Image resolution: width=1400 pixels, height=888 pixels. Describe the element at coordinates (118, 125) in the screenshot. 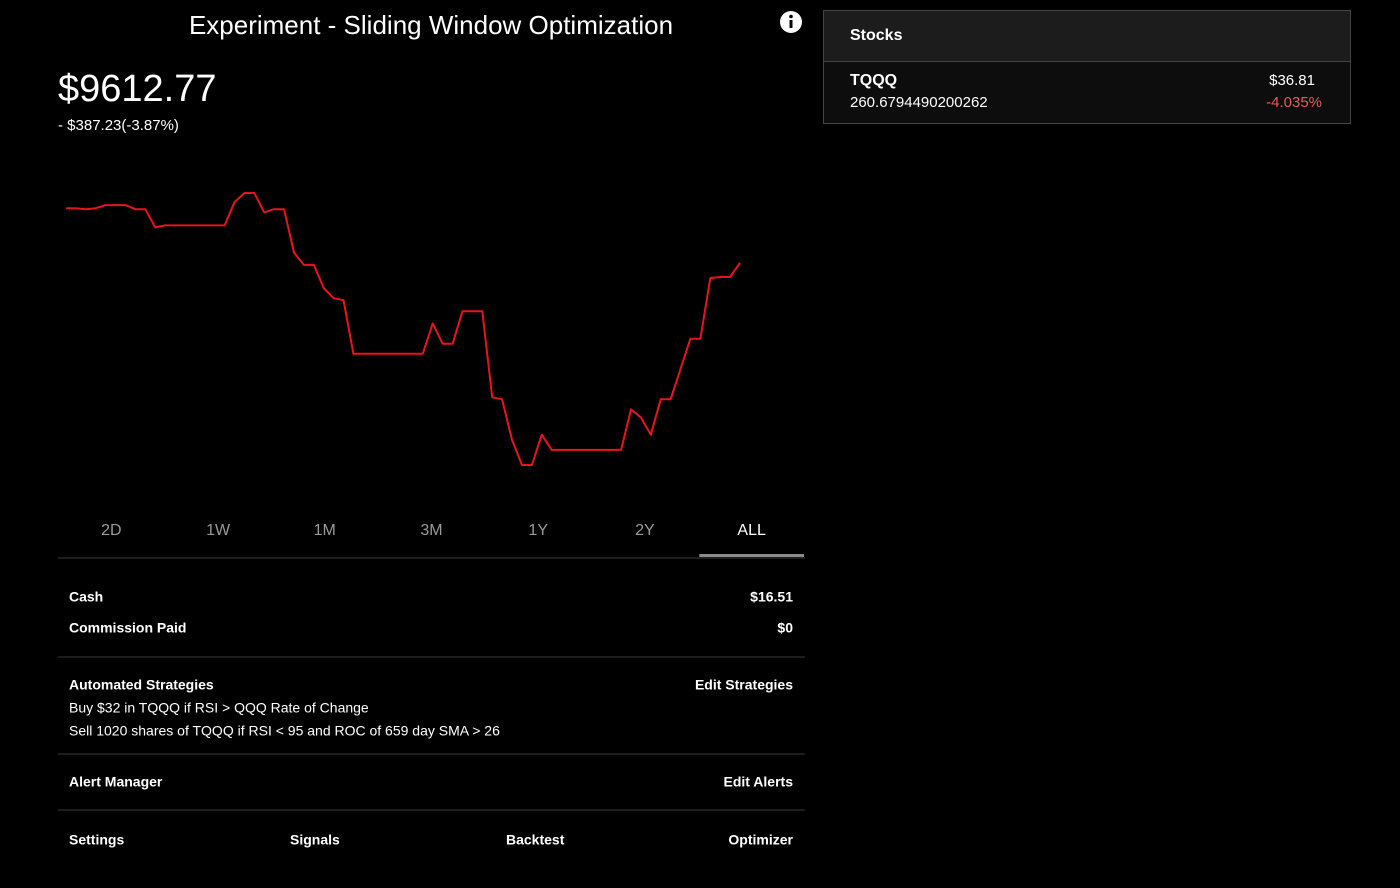

I see `portfolio-change: - $387.23(-3.87%)` at that location.